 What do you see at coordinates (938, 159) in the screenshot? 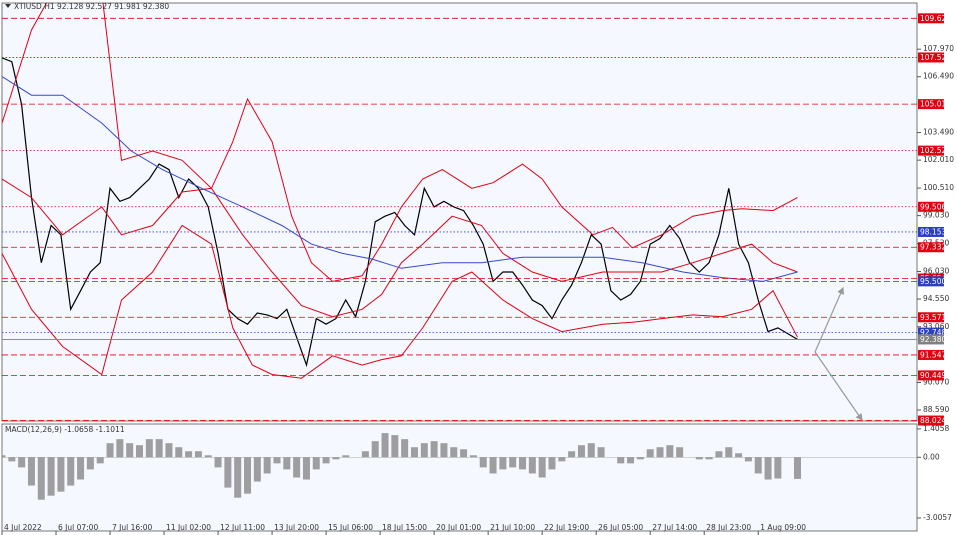
I see `y-tick-label: 102.010` at bounding box center [938, 159].